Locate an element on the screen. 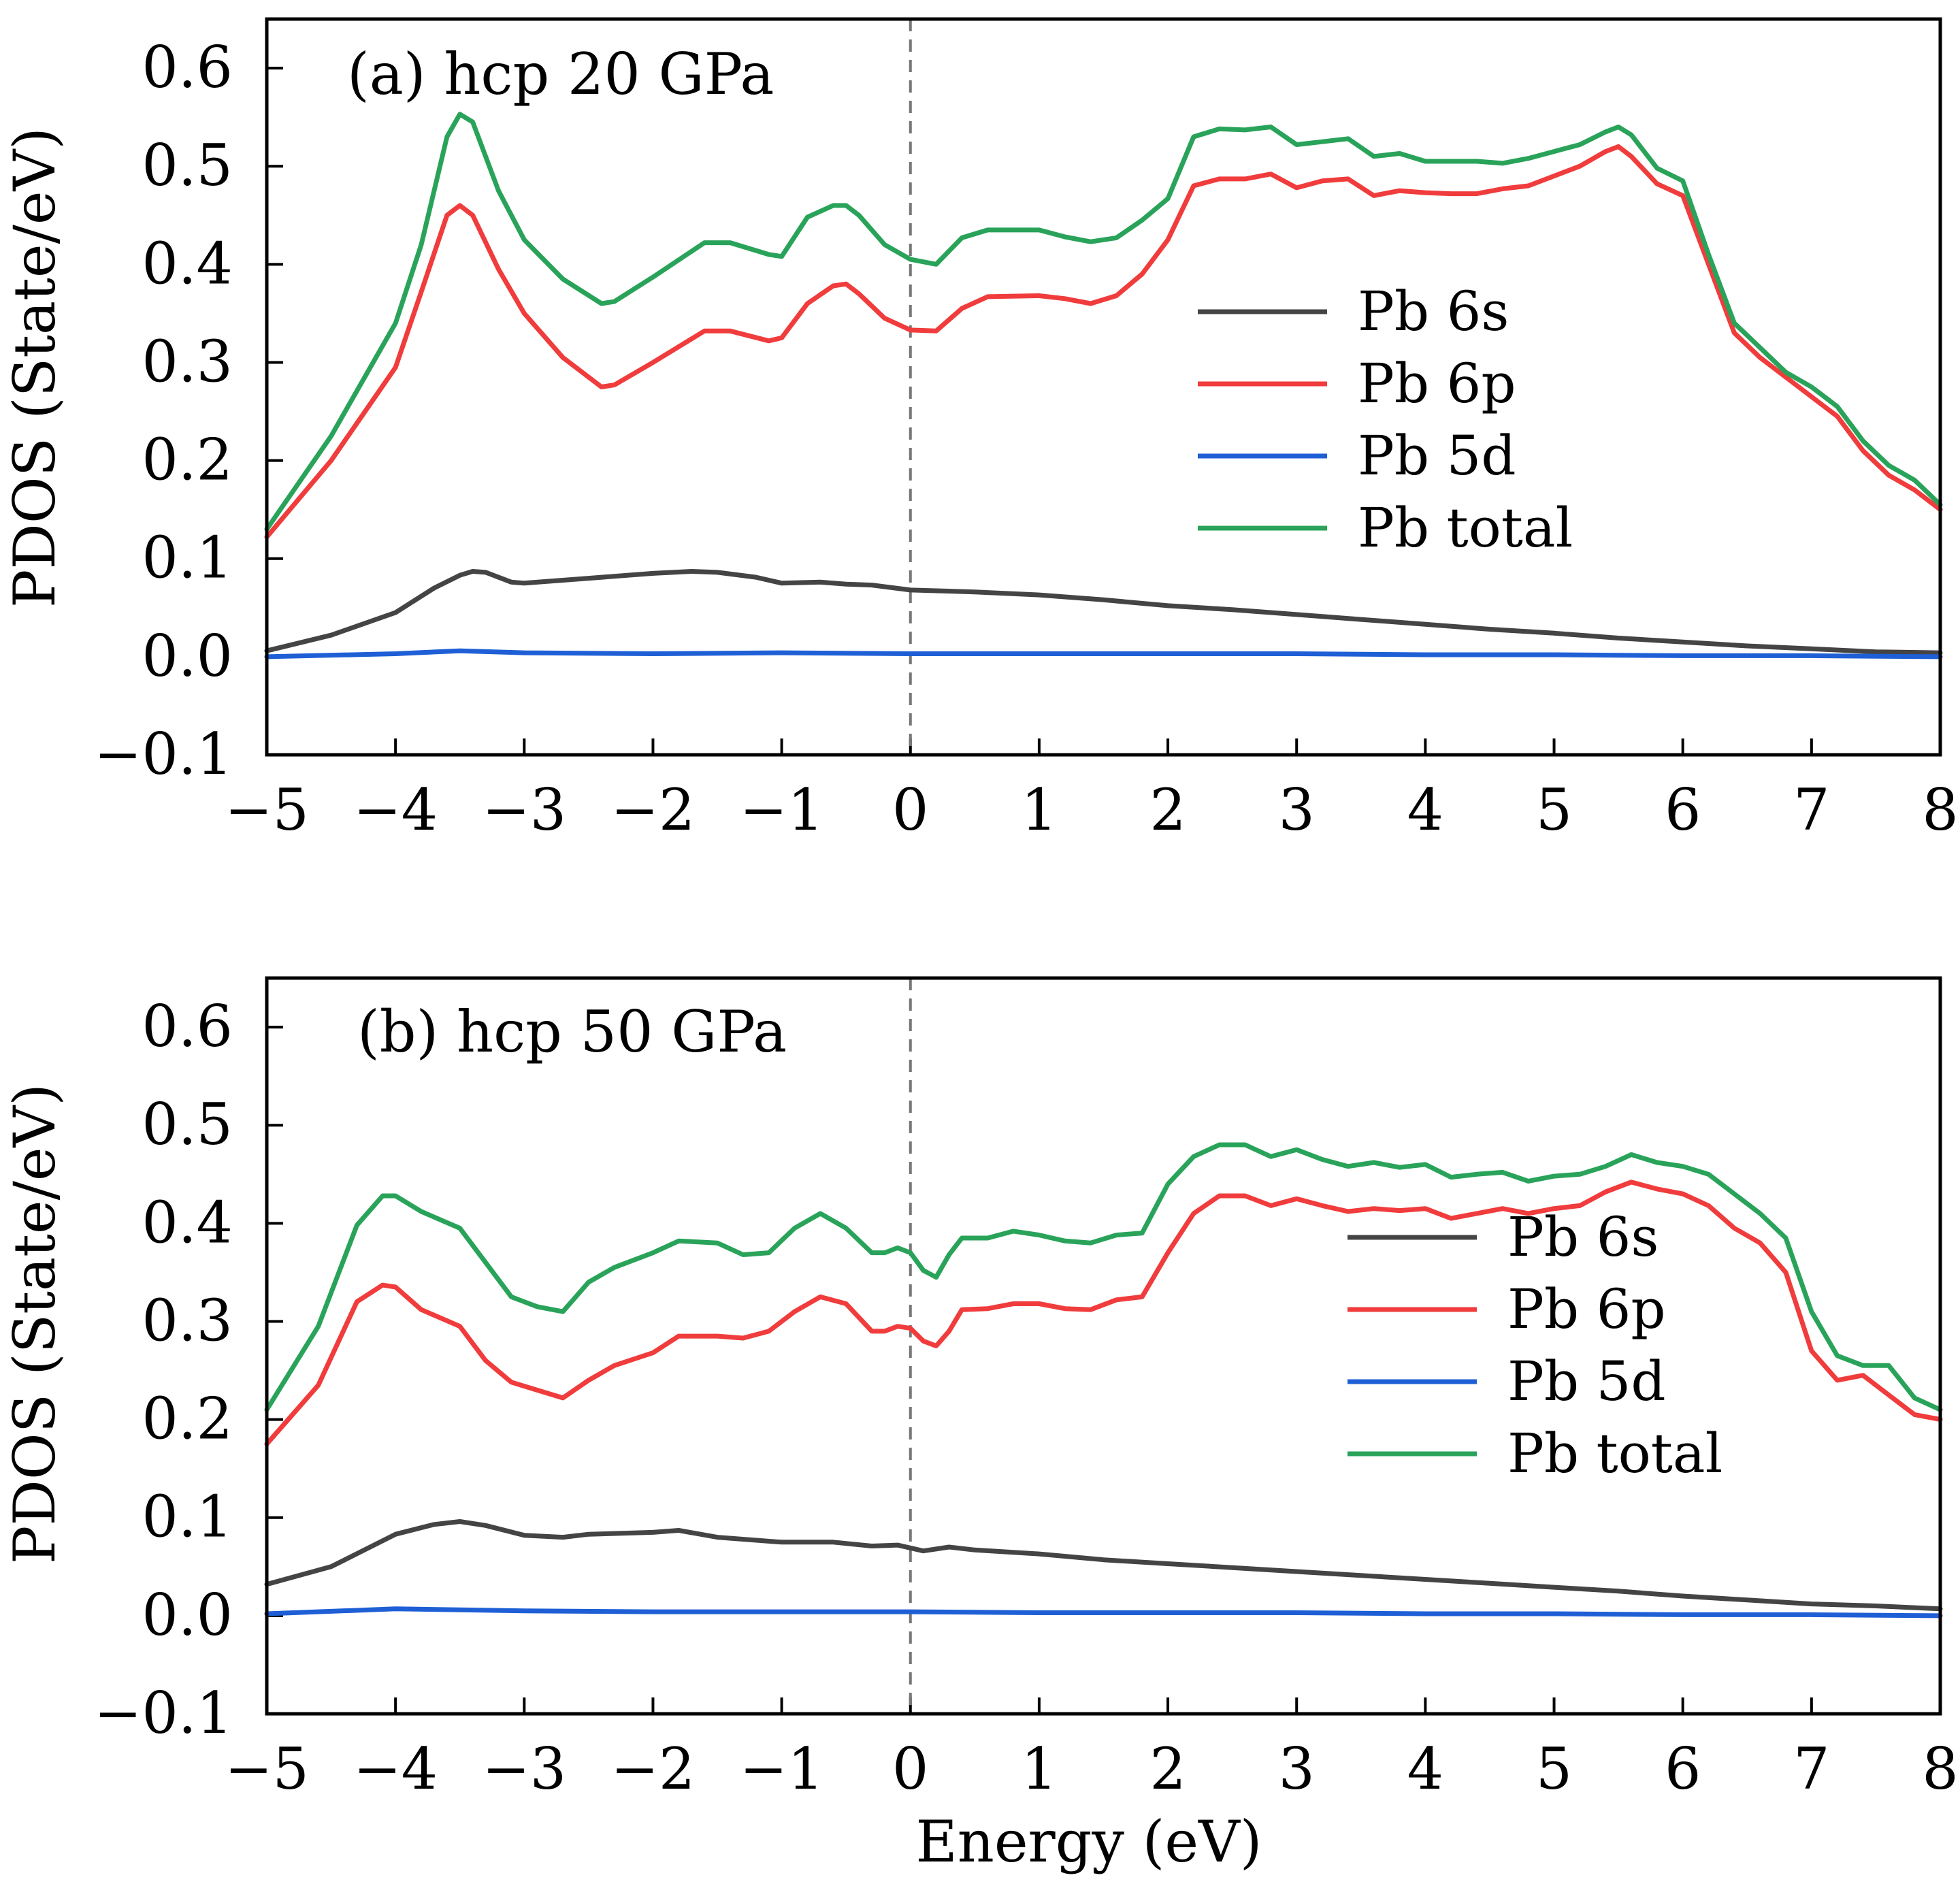 Image resolution: width=1960 pixels, height=1886 pixels. x-tick-label-b: 2 is located at coordinates (1168, 1769).